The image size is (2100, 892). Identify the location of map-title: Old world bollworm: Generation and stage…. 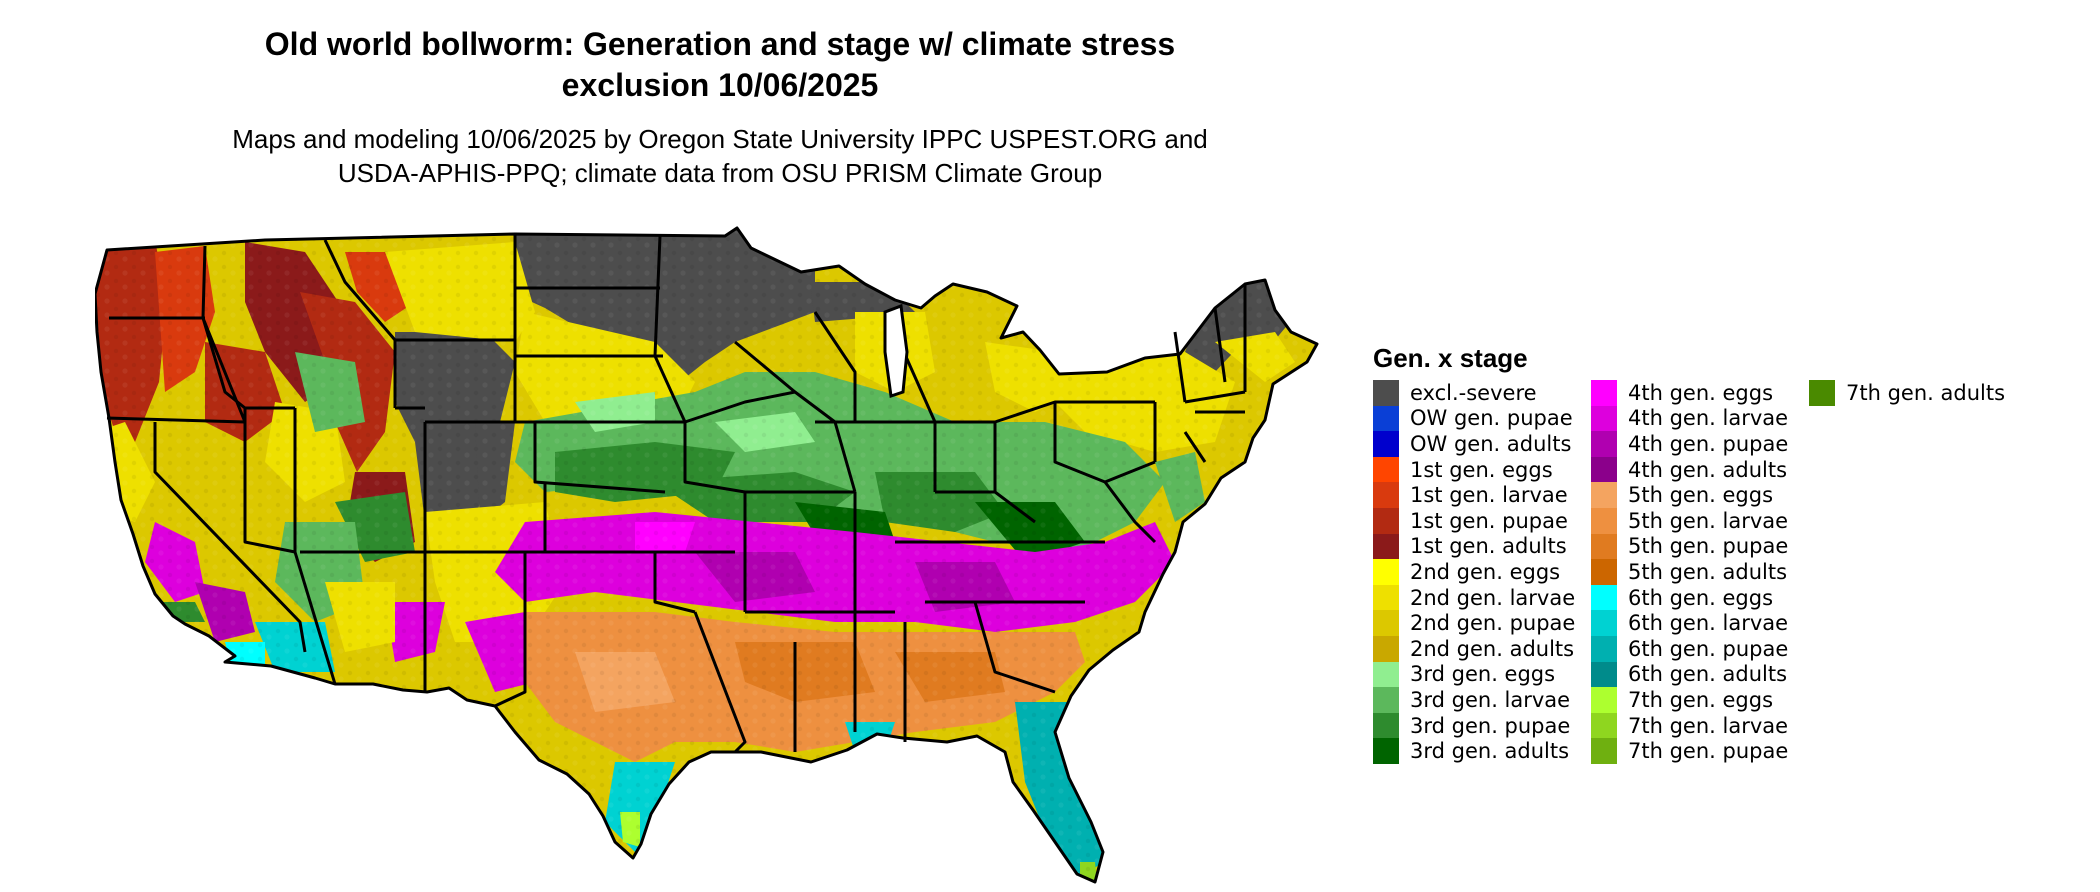
(720, 65).